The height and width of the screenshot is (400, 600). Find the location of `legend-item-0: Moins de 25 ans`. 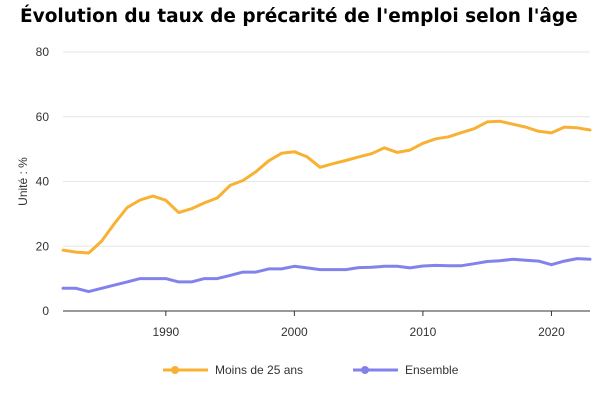

legend-item-0: Moins de 25 ans is located at coordinates (233, 370).